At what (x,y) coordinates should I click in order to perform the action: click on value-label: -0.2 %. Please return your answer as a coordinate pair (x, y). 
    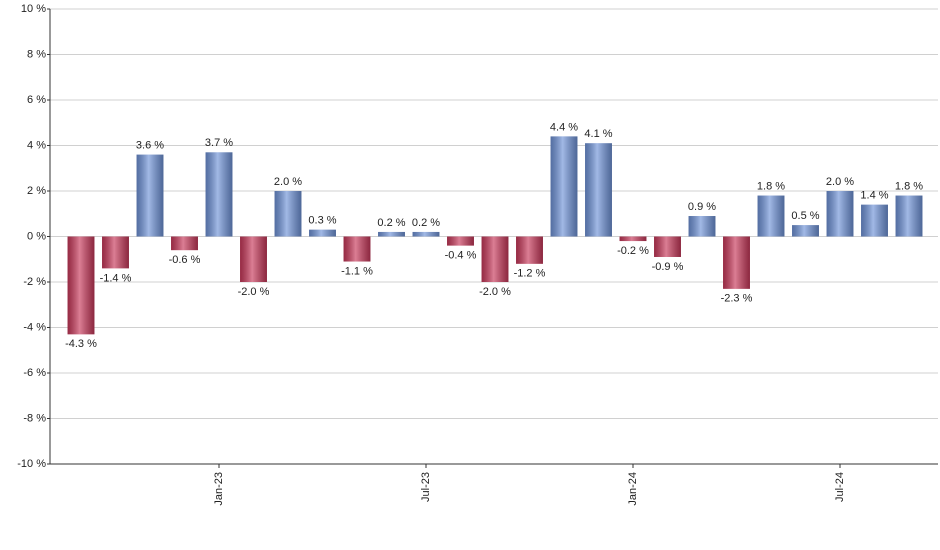
    Looking at the image, I should click on (633, 251).